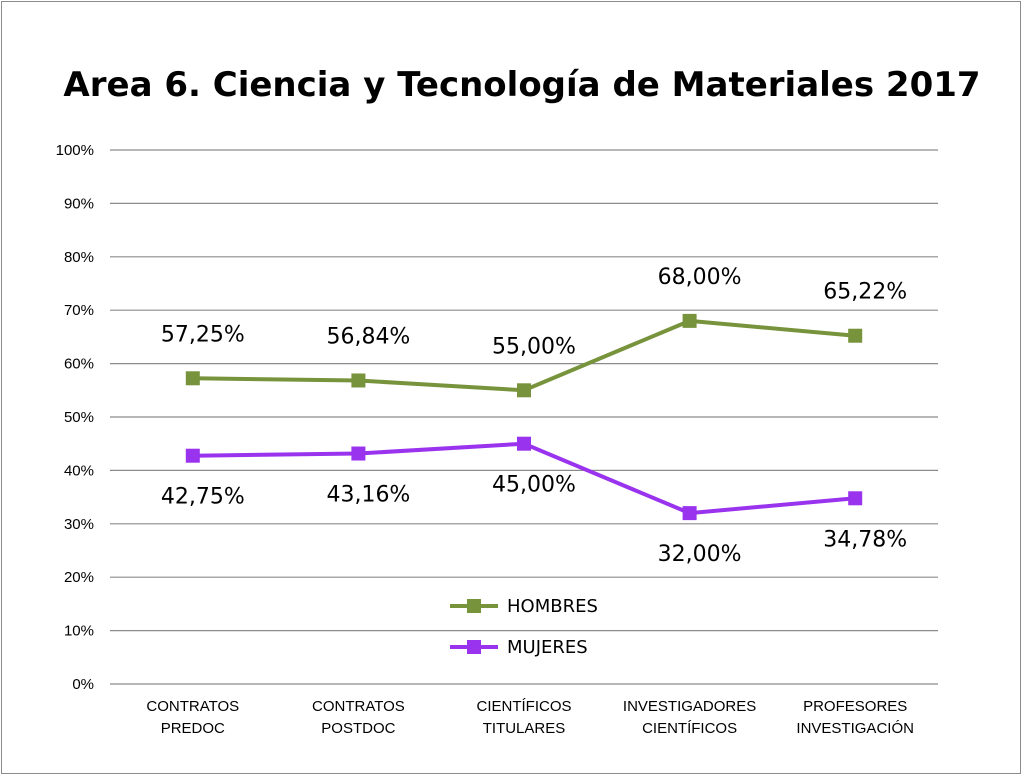  Describe the element at coordinates (203, 497) in the screenshot. I see `data-label: 42,75%` at that location.